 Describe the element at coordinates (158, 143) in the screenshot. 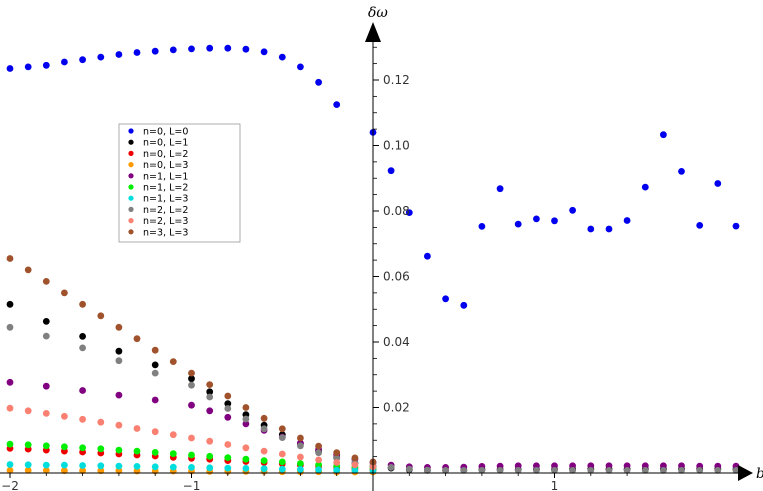

I see `legend-item: n=0, L=1` at that location.